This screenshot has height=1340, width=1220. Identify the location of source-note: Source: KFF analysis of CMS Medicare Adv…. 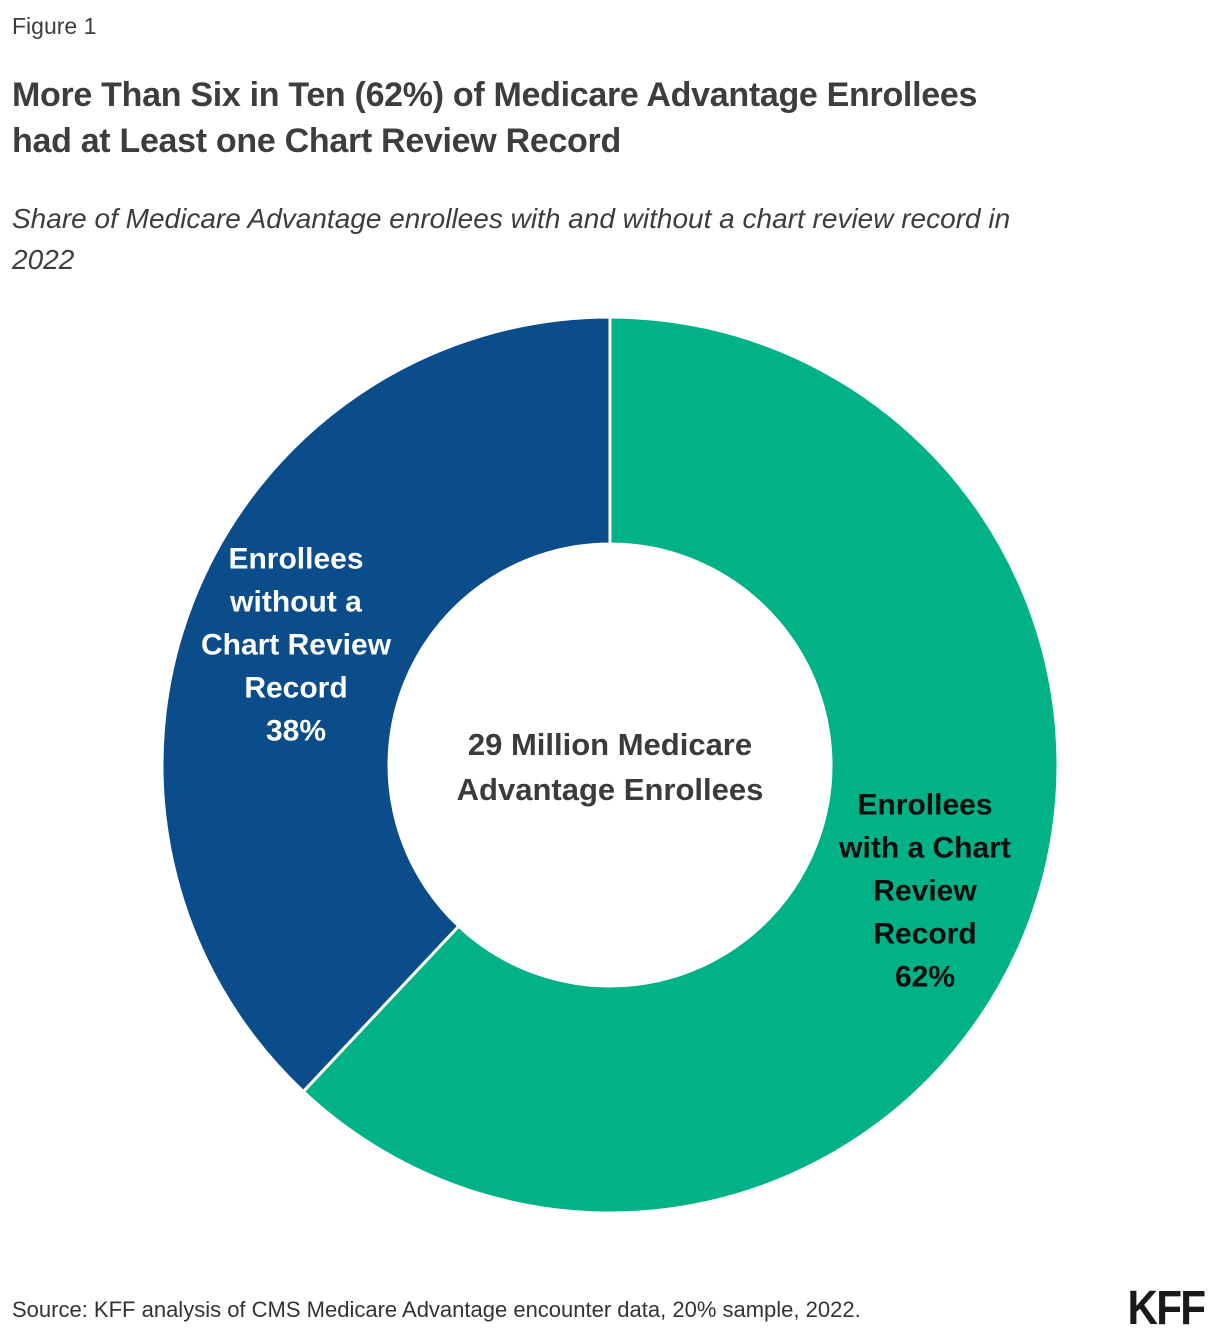
(436, 1309).